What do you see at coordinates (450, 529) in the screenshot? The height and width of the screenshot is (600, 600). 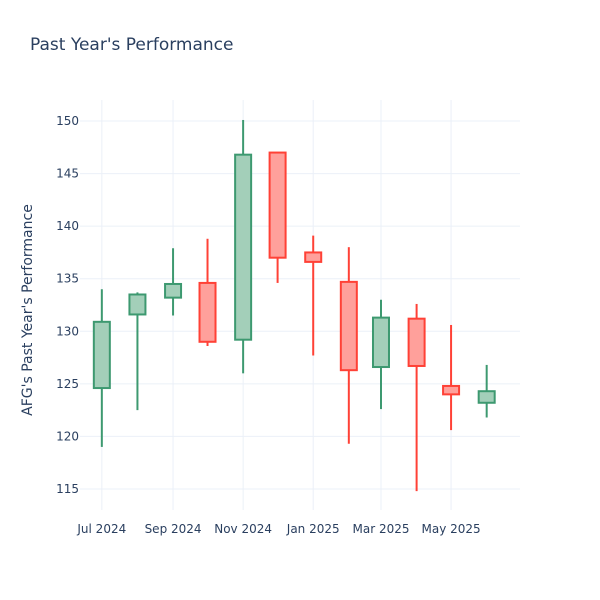 I see `x-tick-label: May 2025` at bounding box center [450, 529].